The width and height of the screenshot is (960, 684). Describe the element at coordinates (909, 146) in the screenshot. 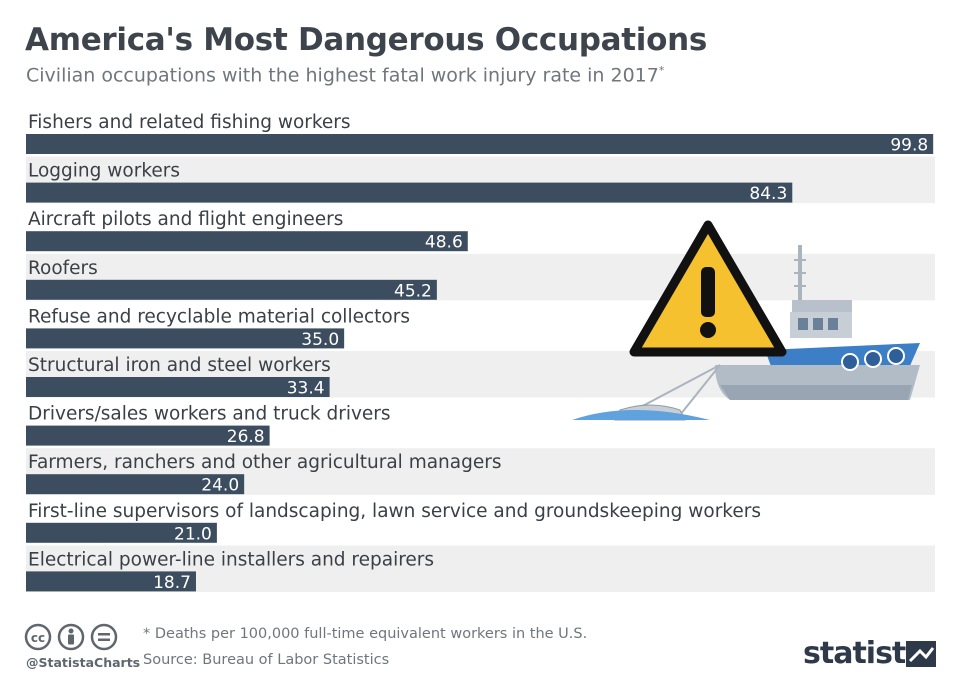

I see `value-label: 99.8` at that location.